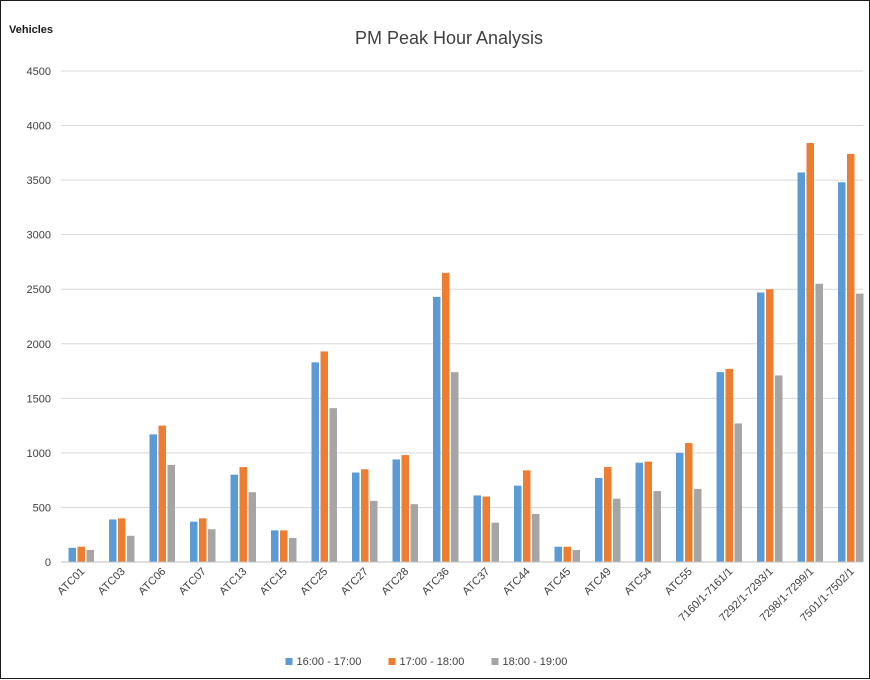 This screenshot has width=870, height=680. I want to click on legend-item: 17:00 - 18:00, so click(426, 662).